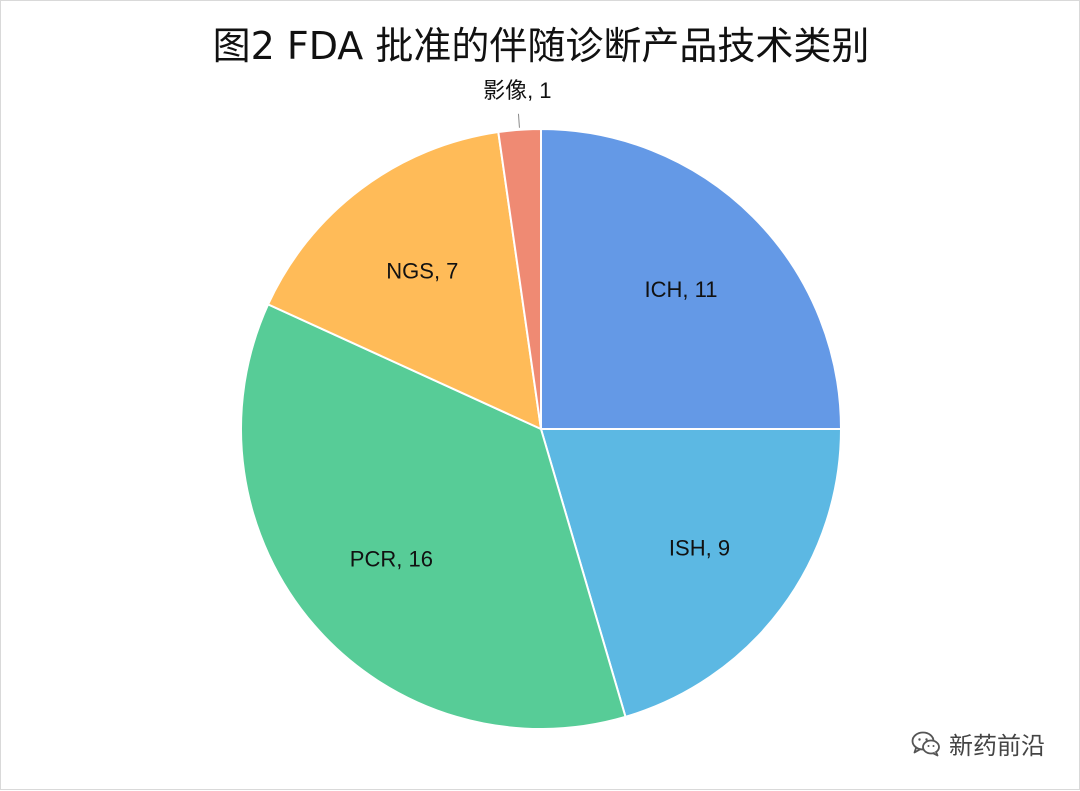 Image resolution: width=1080 pixels, height=791 pixels. What do you see at coordinates (422, 270) in the screenshot?
I see `slice-label-ngs: NGS, 7` at bounding box center [422, 270].